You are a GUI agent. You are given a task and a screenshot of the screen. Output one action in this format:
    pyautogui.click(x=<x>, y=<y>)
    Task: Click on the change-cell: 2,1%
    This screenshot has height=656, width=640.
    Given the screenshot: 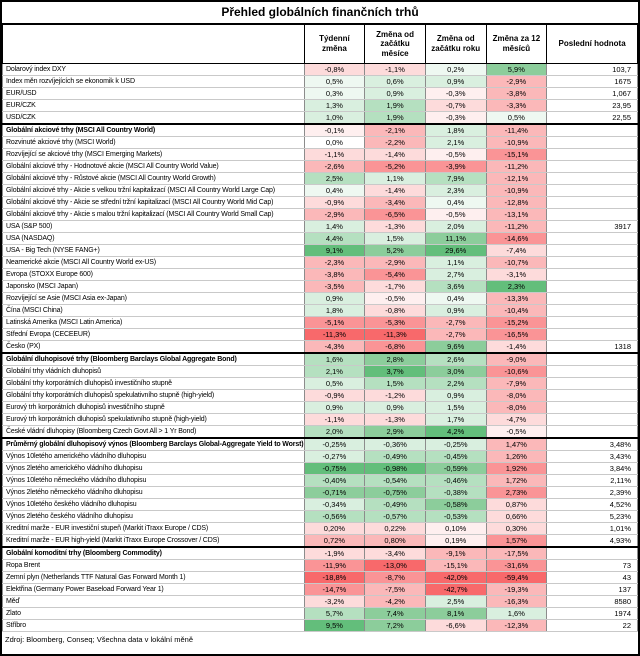 What is the action you would take?
    pyautogui.click(x=455, y=142)
    